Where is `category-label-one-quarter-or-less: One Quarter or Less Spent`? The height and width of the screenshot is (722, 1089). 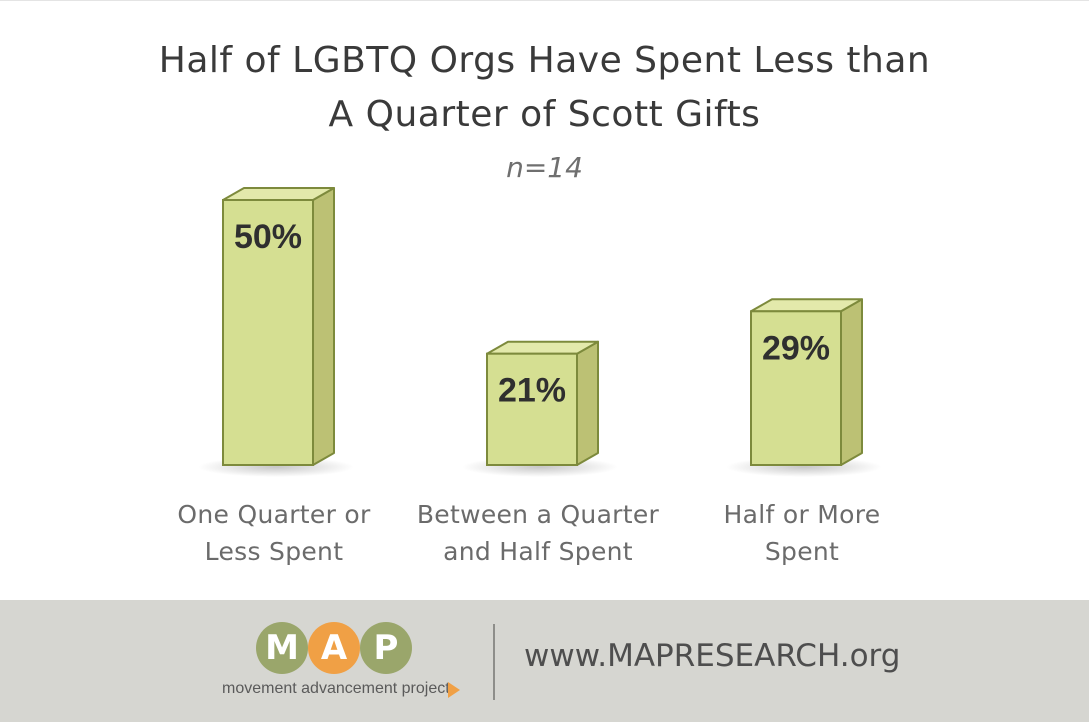 category-label-one-quarter-or-less: One Quarter or Less Spent is located at coordinates (274, 533).